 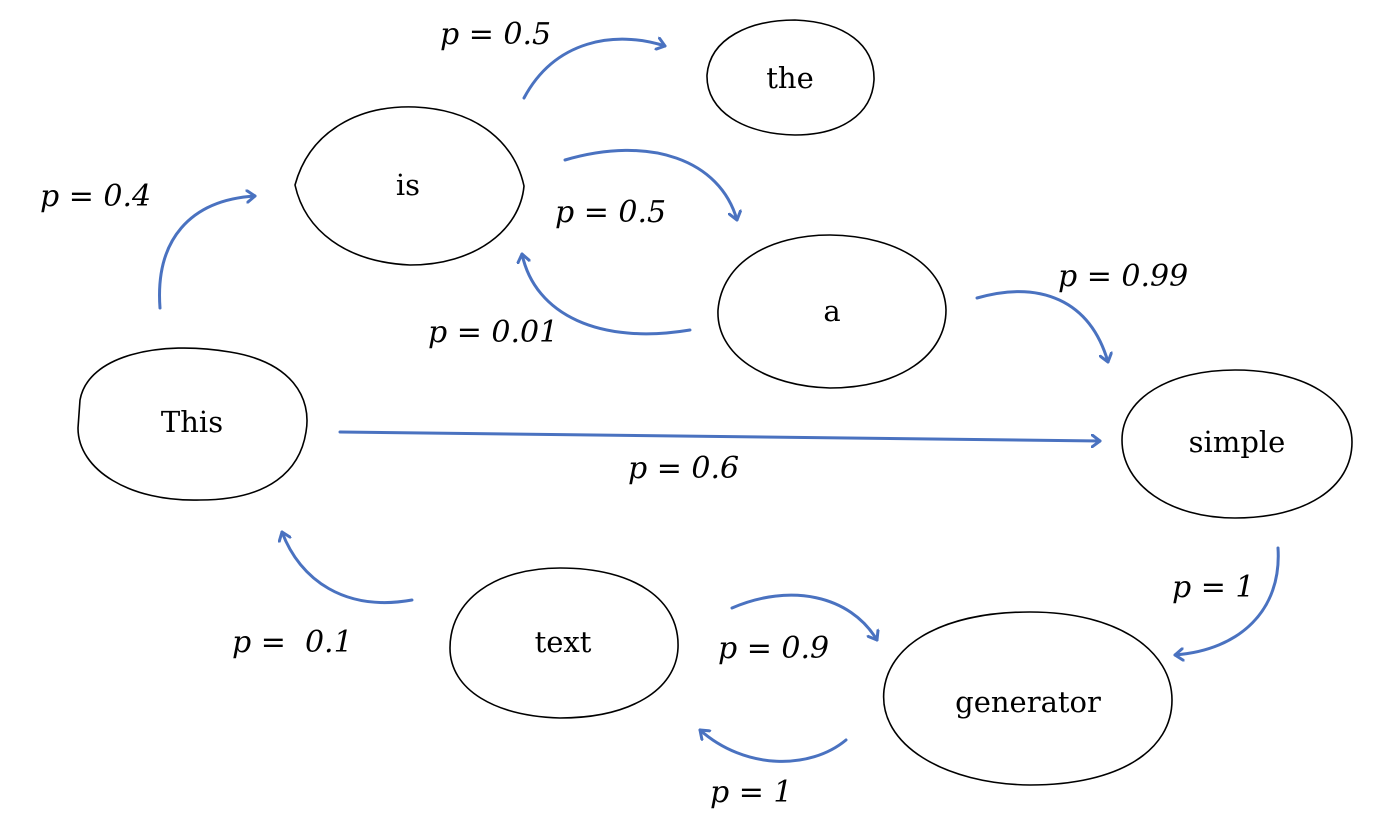 I want to click on edge-a-to-is, so click(x=607, y=295).